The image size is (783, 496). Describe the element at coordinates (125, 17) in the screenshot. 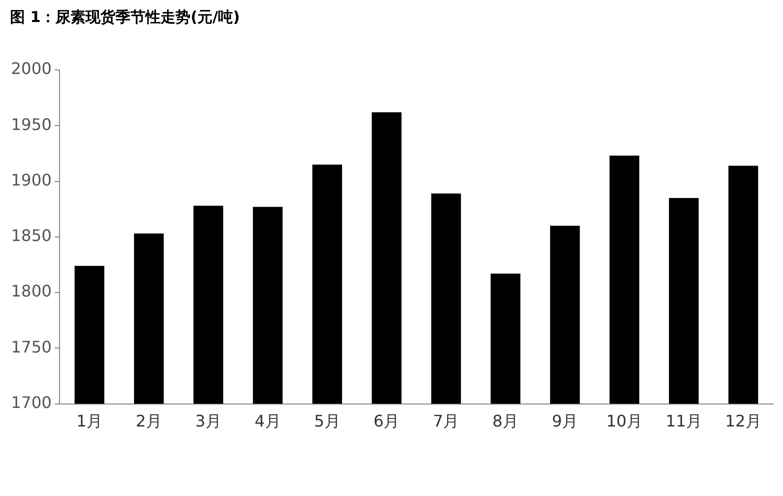

I see `chart-title: 图 1：尿素现货季节性走势(元/吨)` at that location.